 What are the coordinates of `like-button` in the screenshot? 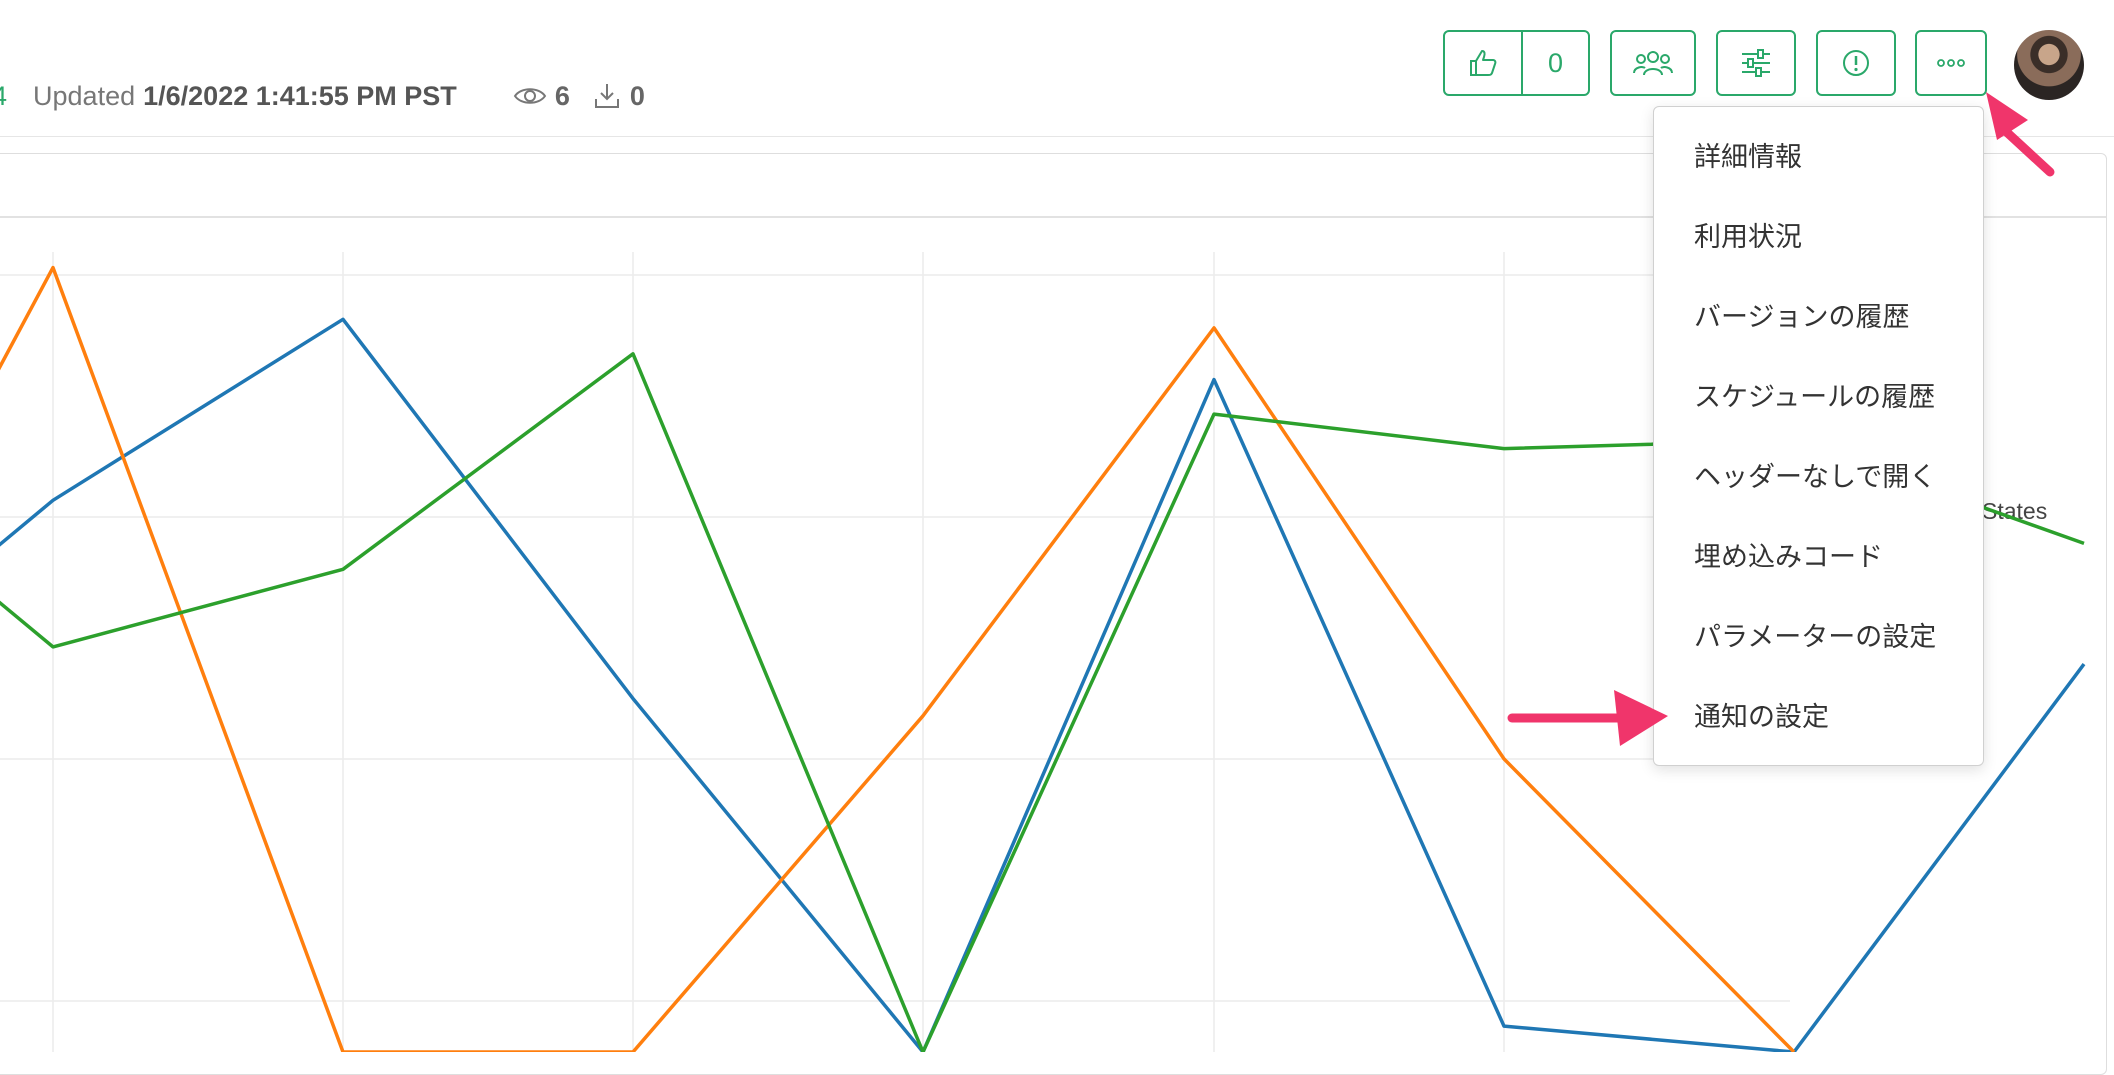 It's located at (1484, 63).